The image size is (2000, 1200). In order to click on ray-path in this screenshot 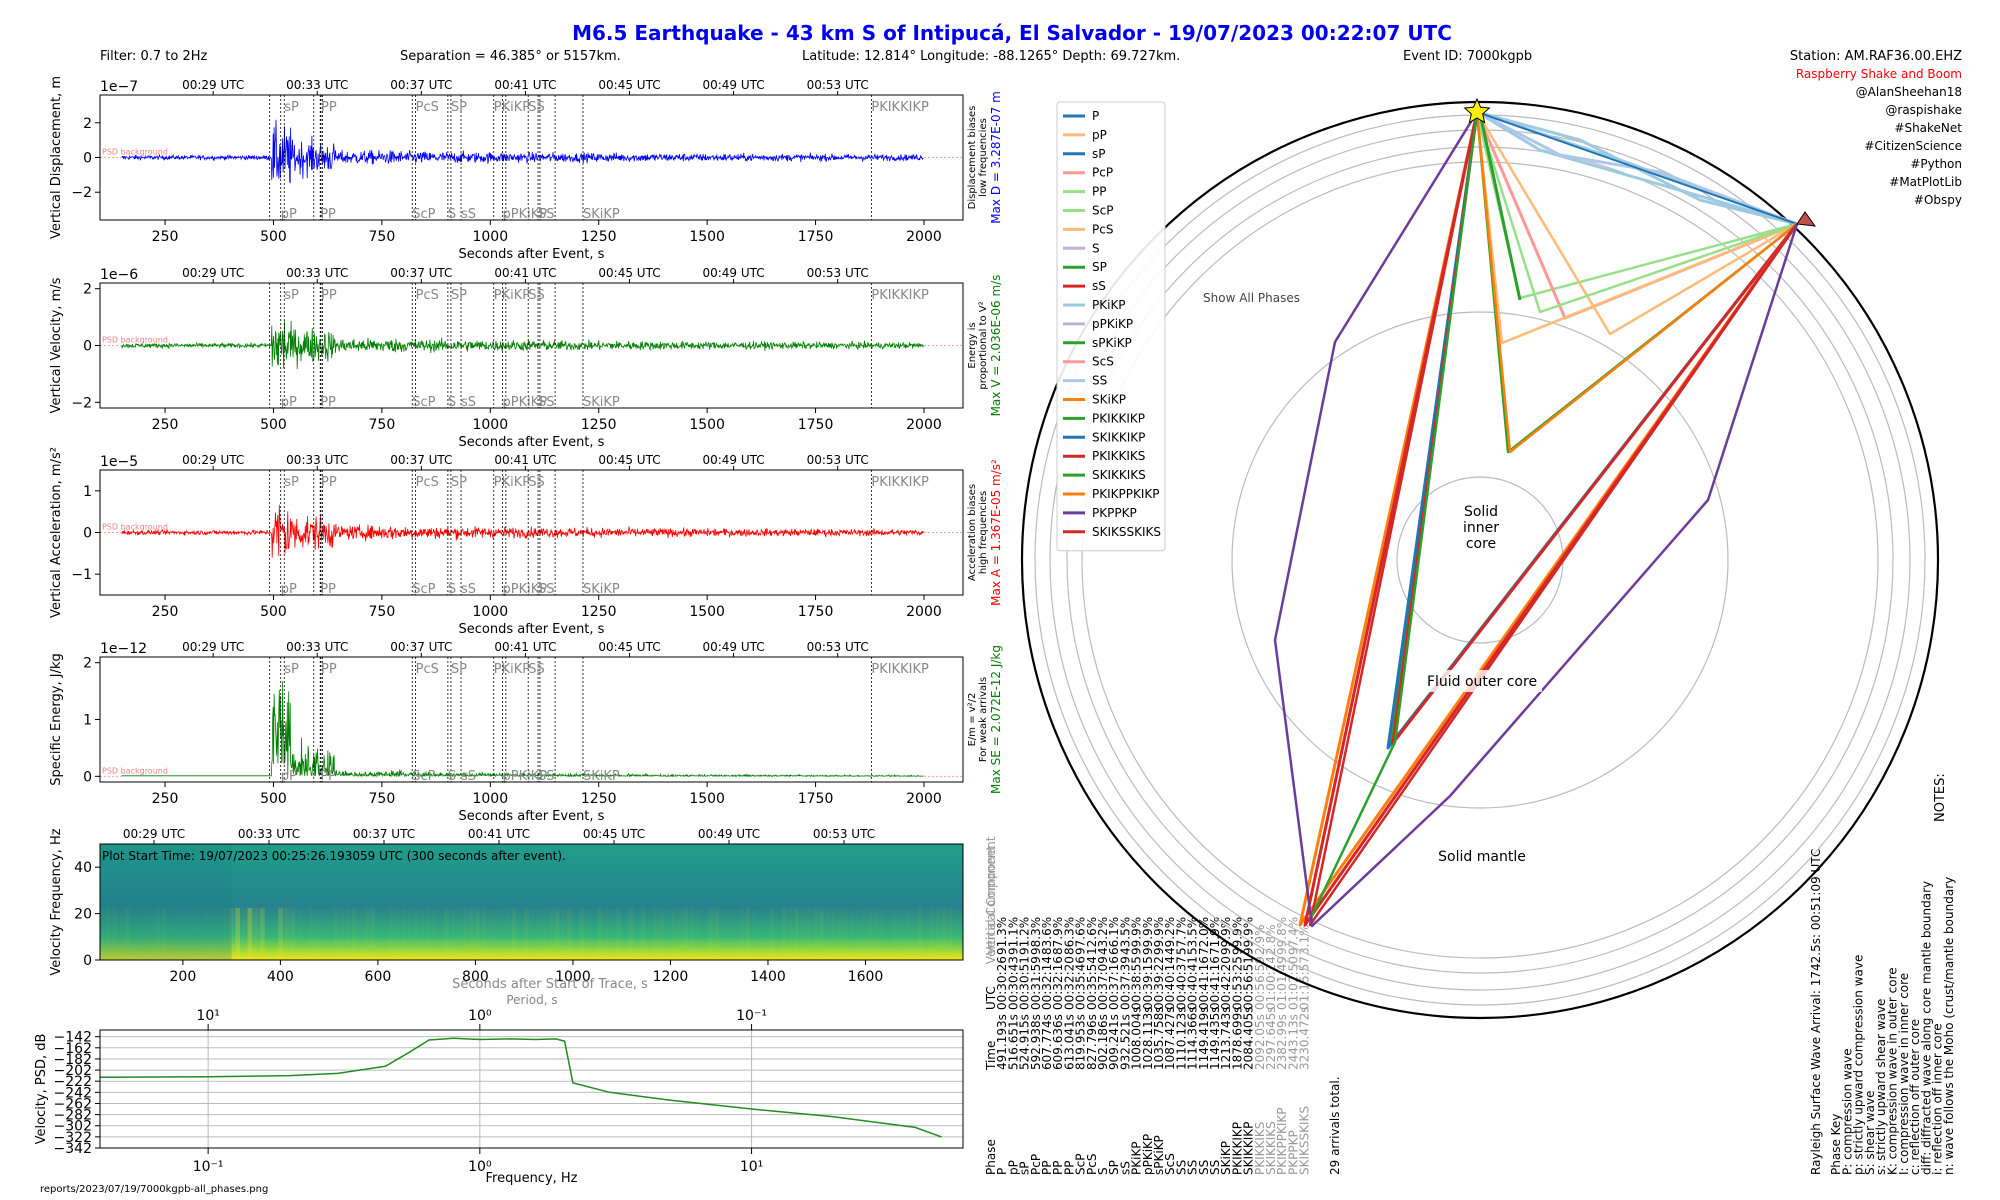, I will do `click(1636, 282)`.